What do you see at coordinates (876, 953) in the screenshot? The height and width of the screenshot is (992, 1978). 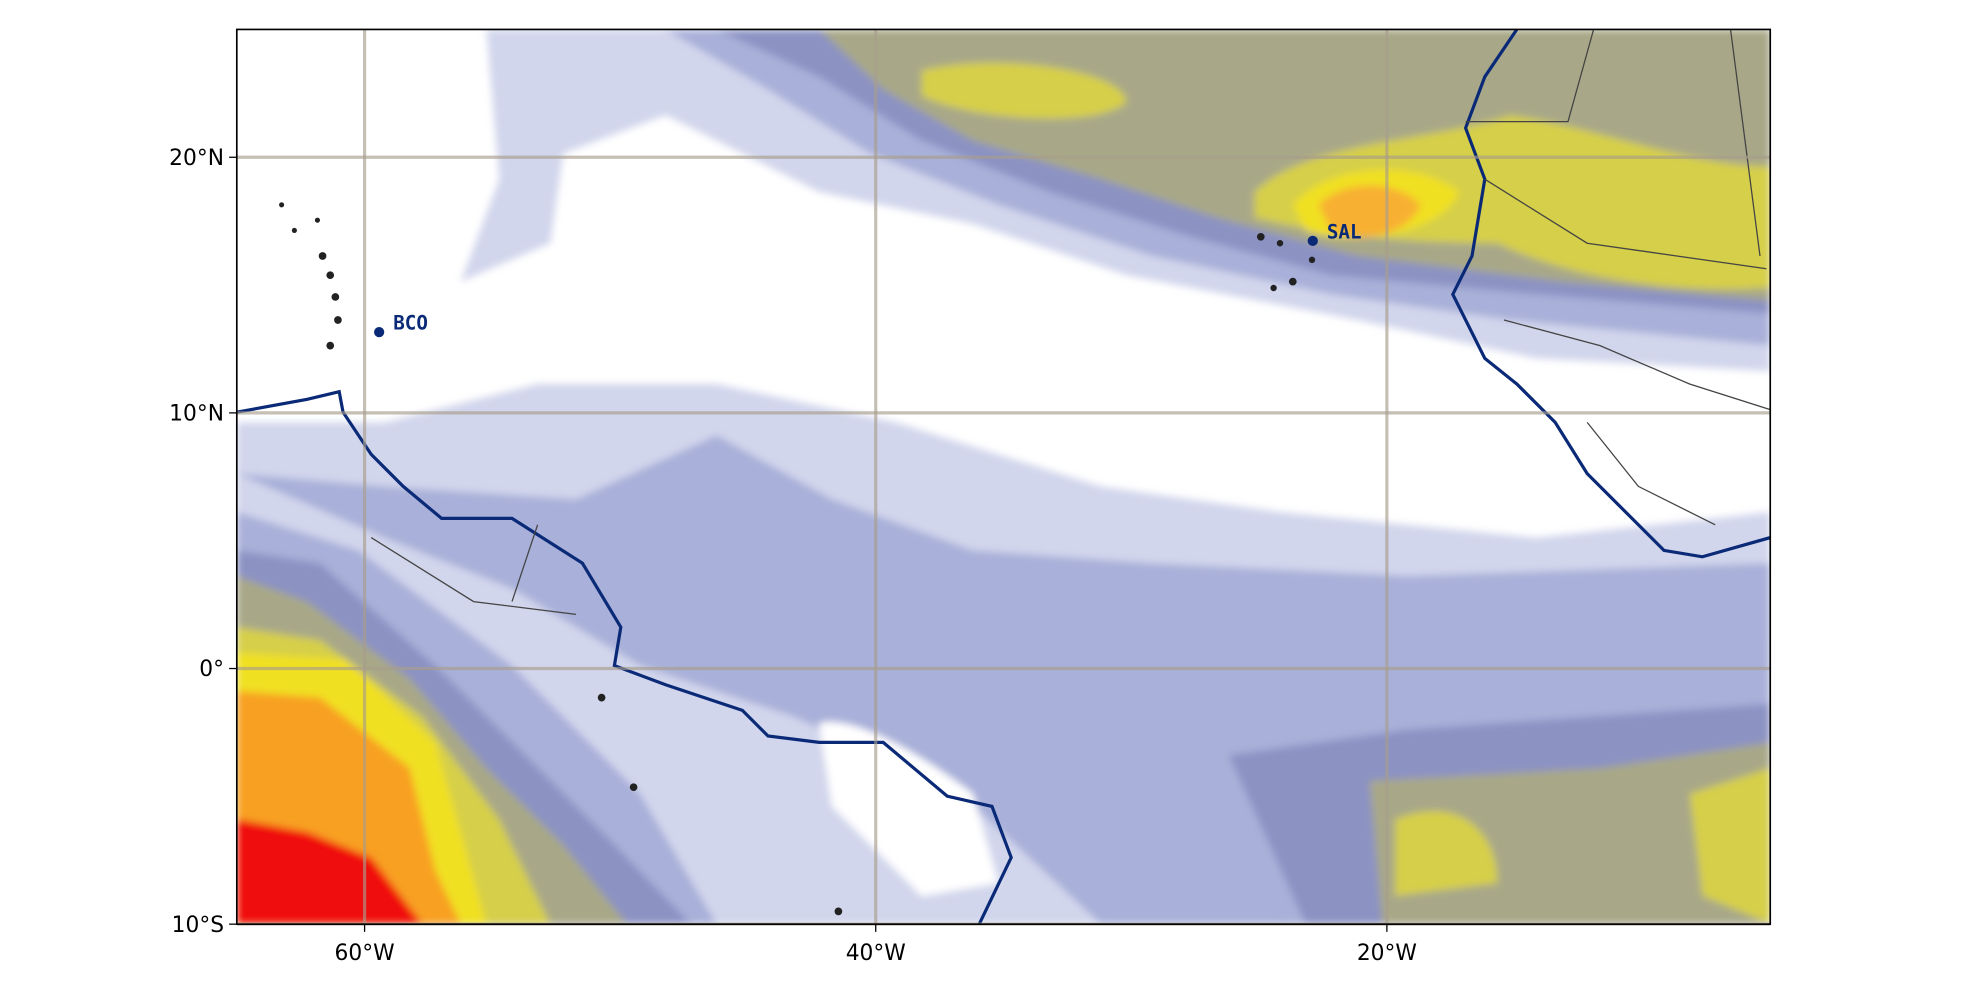 I see `x-tick-label: 40°W` at bounding box center [876, 953].